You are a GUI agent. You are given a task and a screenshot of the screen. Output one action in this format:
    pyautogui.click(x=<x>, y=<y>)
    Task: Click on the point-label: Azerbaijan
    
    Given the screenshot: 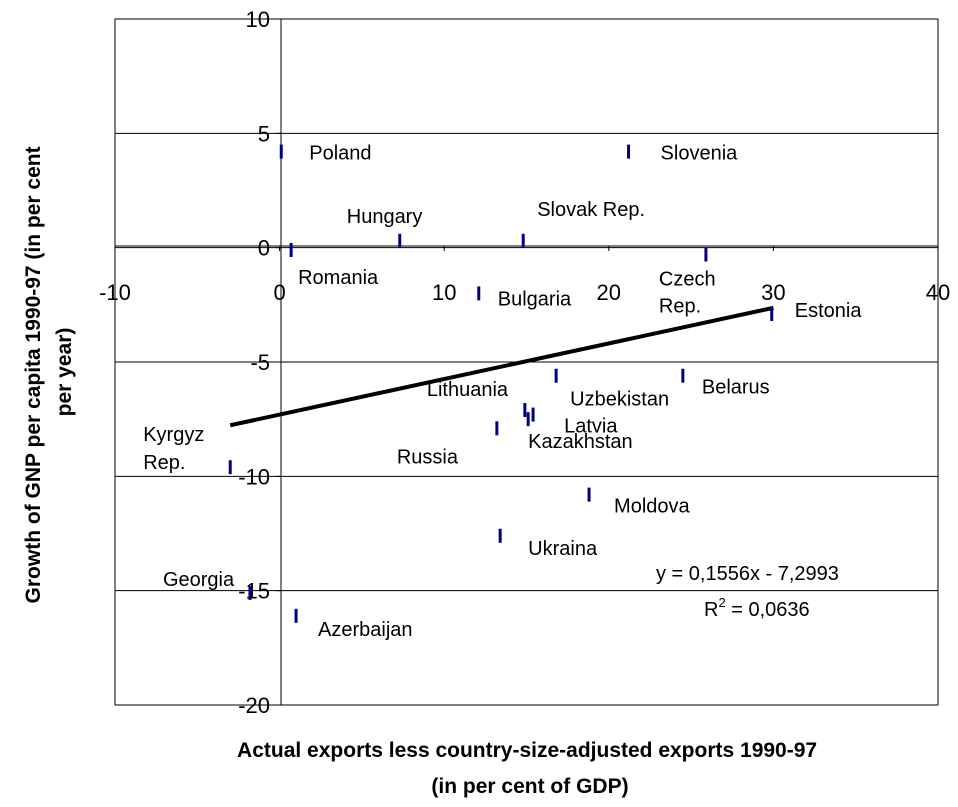 What is the action you would take?
    pyautogui.click(x=365, y=630)
    